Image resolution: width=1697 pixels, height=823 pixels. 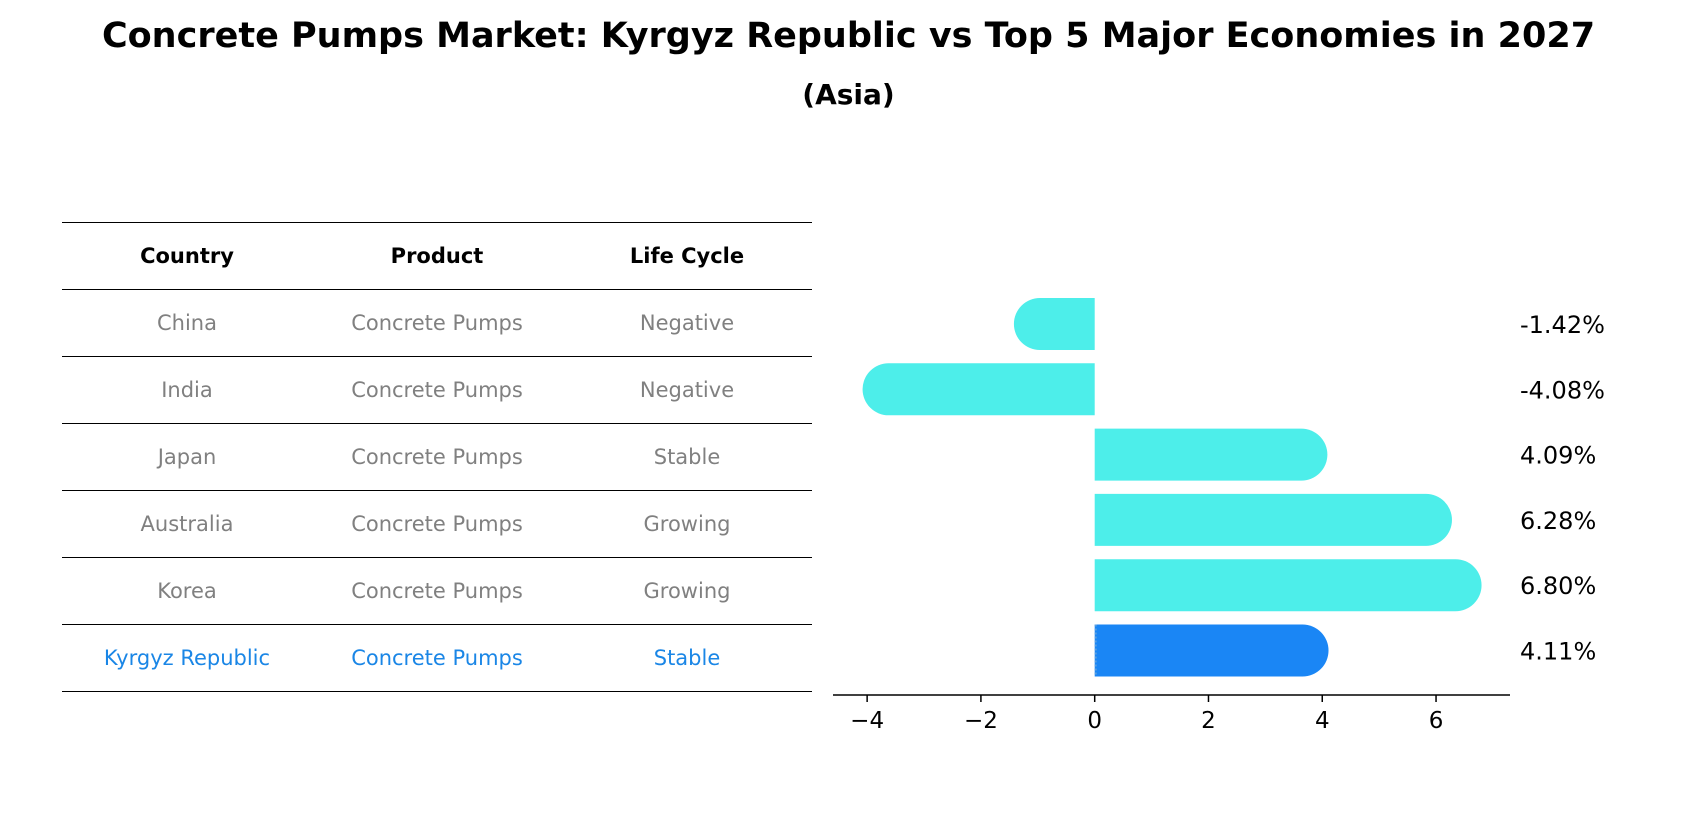 I want to click on data-label: 4.09%, so click(x=1558, y=456).